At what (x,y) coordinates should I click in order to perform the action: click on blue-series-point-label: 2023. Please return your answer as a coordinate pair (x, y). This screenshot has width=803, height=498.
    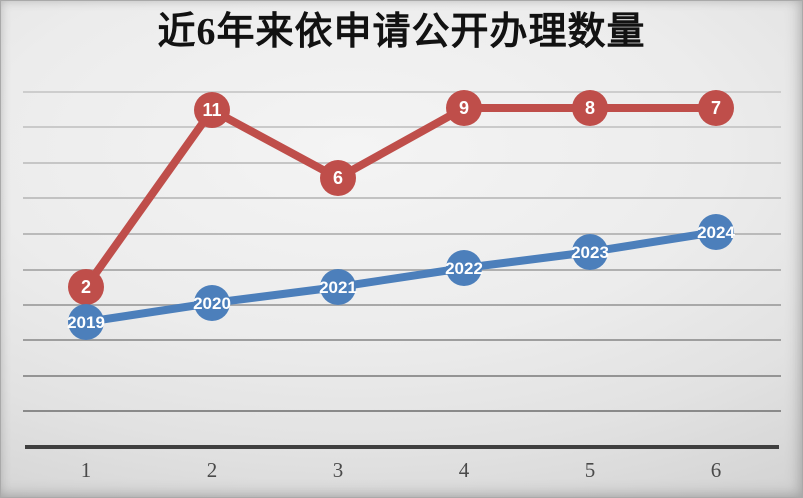
    Looking at the image, I should click on (590, 252).